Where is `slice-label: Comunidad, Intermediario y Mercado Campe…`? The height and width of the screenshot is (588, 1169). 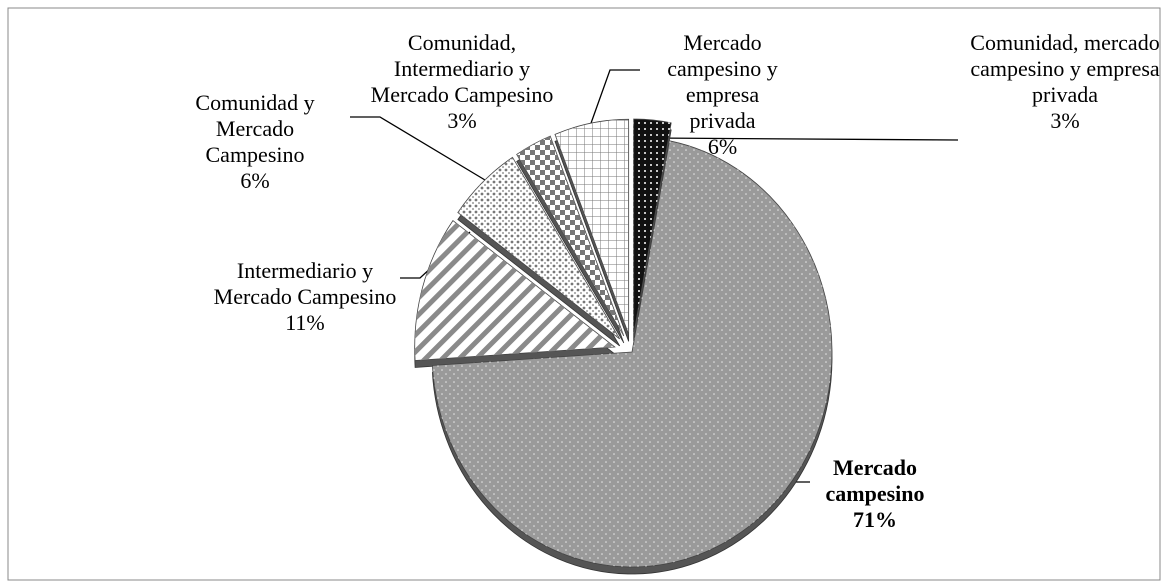
slice-label: Comunidad, Intermediario y Mercado Campe… is located at coordinates (462, 82).